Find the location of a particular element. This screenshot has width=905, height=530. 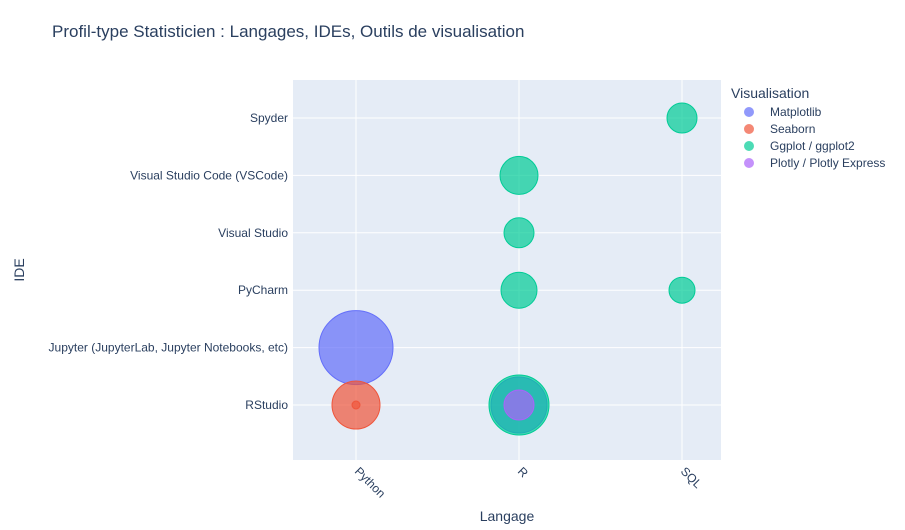

legend-label: Seaborn is located at coordinates (792, 129).